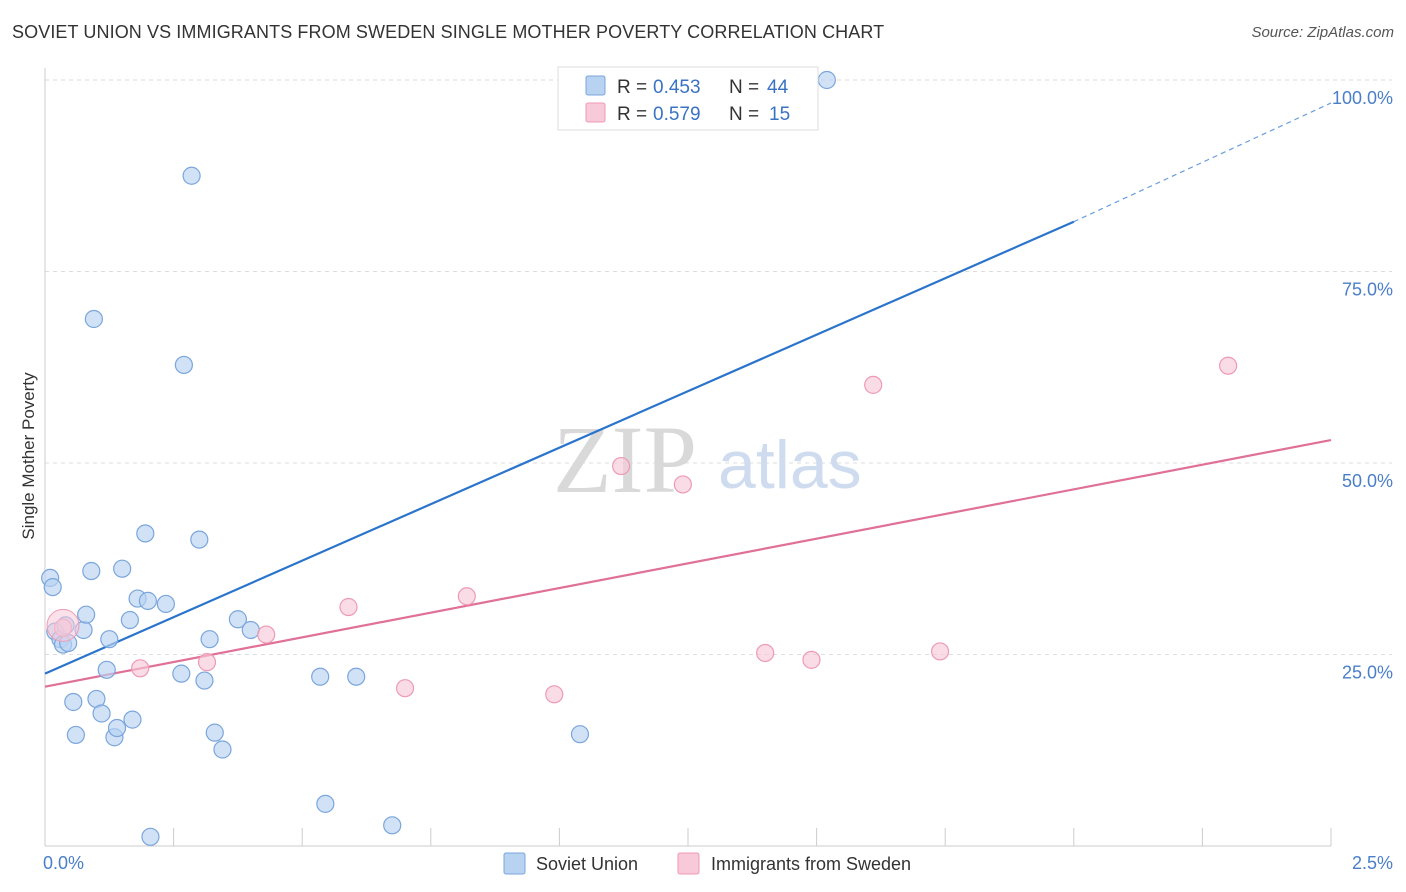  I want to click on legend-n-value: 15, so click(779, 114).